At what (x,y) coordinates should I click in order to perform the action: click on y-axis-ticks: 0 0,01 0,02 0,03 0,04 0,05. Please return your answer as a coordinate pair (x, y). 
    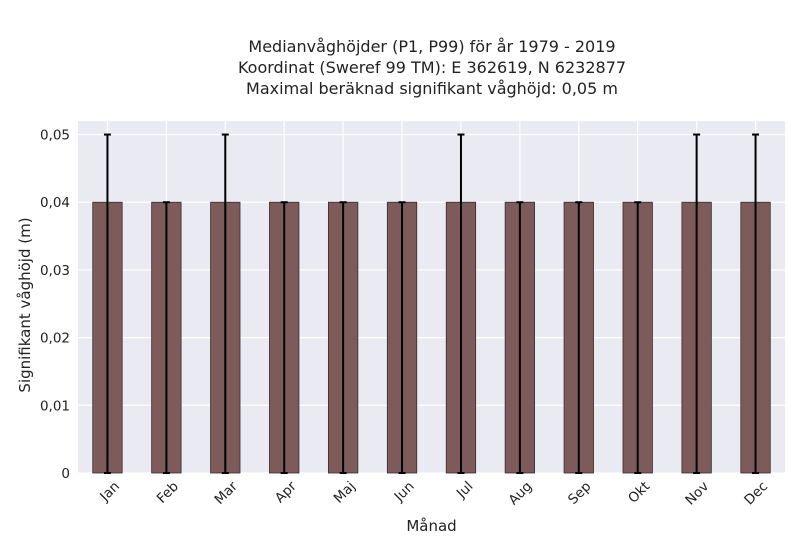
    Looking at the image, I should click on (55, 305).